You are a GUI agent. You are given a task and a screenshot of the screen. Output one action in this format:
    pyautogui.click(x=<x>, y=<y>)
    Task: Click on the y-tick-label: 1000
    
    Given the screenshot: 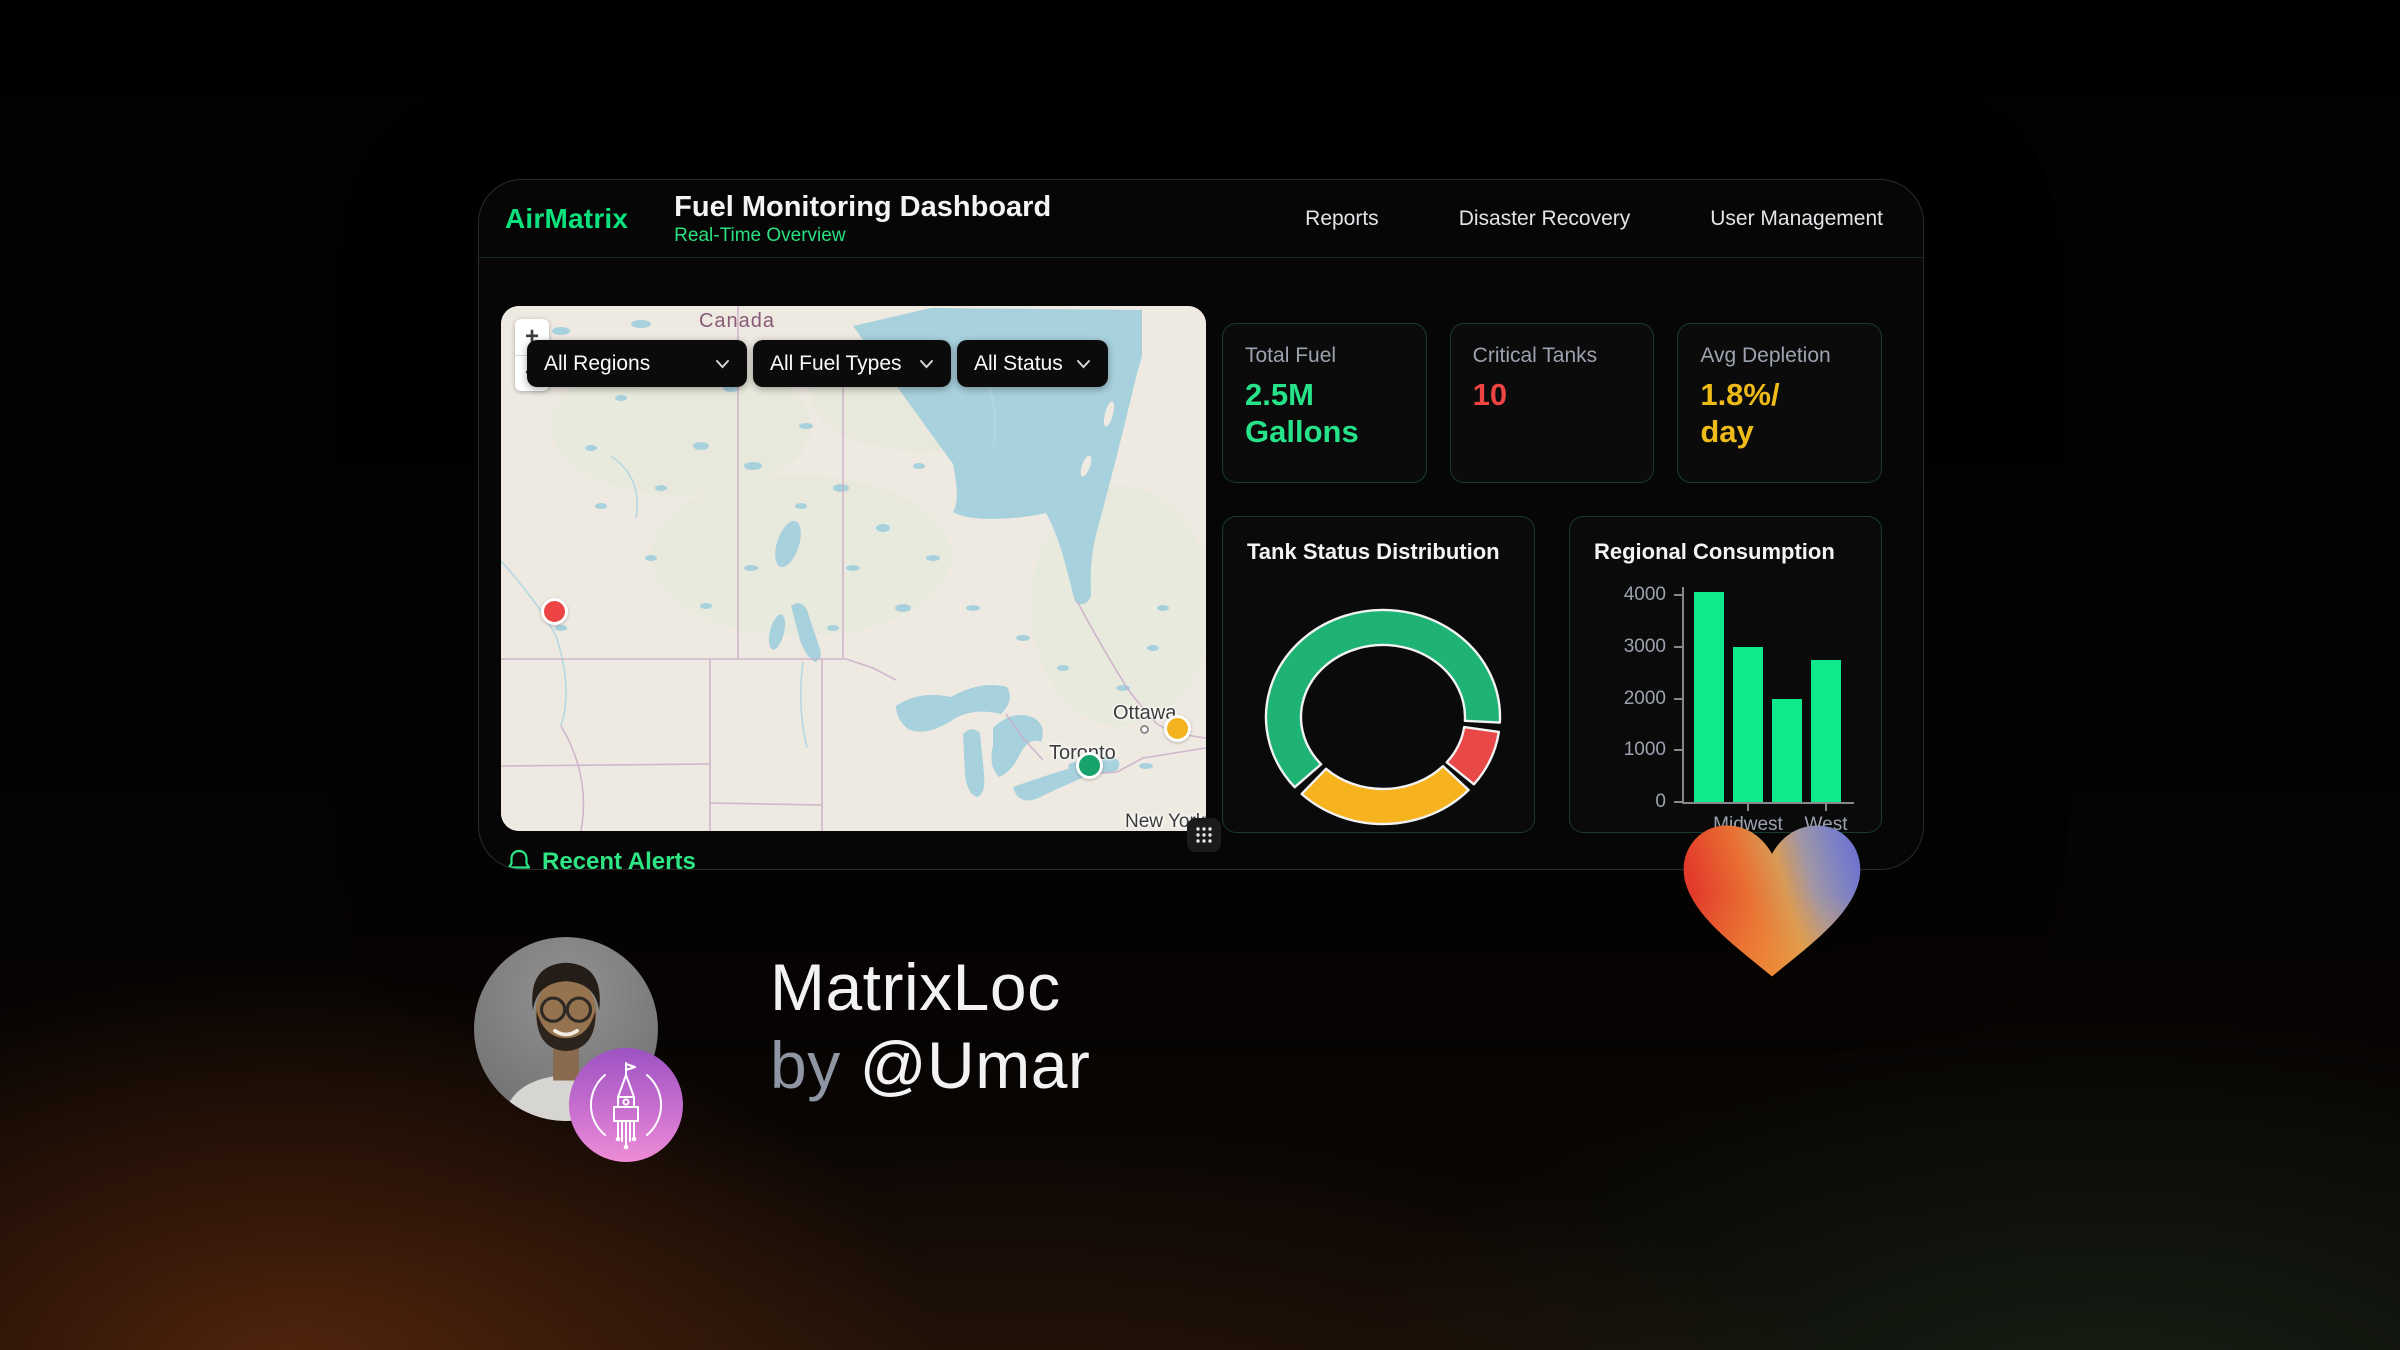 What is the action you would take?
    pyautogui.click(x=1644, y=750)
    